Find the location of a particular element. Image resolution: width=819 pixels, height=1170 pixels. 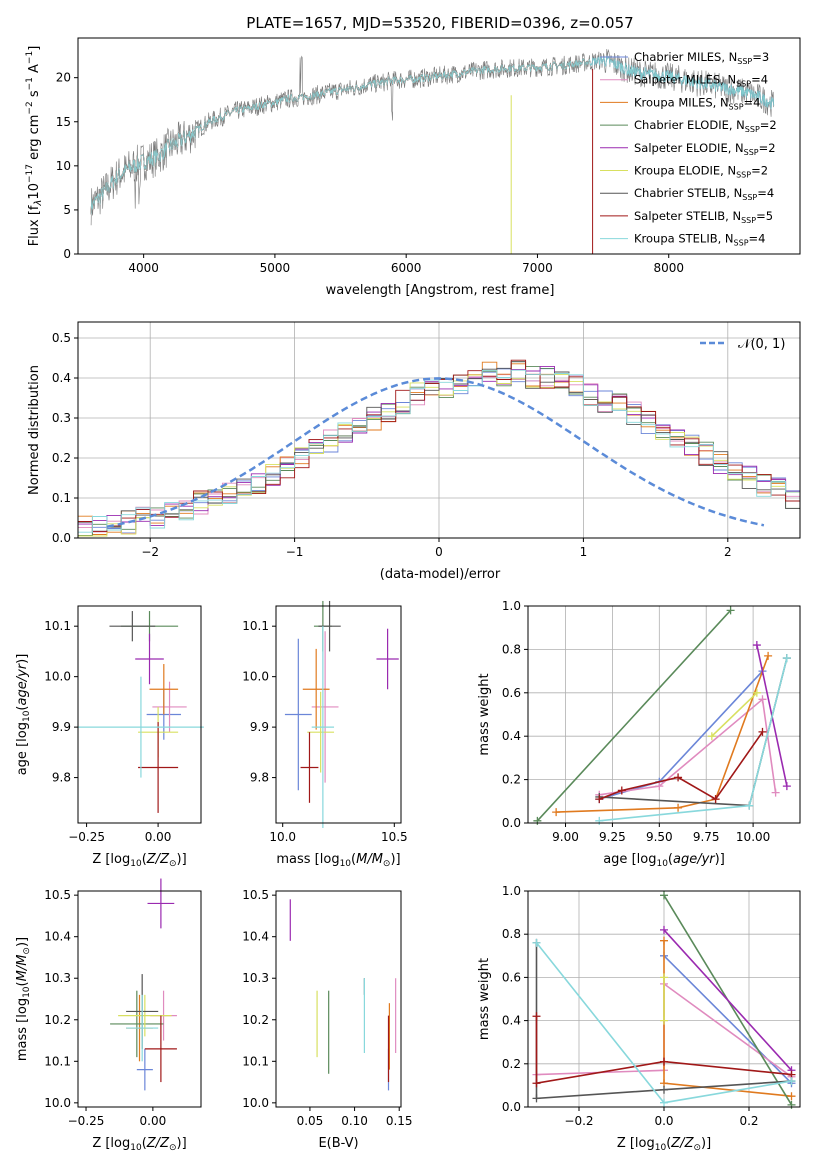

y-tick-label: 10.1 is located at coordinates (57, 626).